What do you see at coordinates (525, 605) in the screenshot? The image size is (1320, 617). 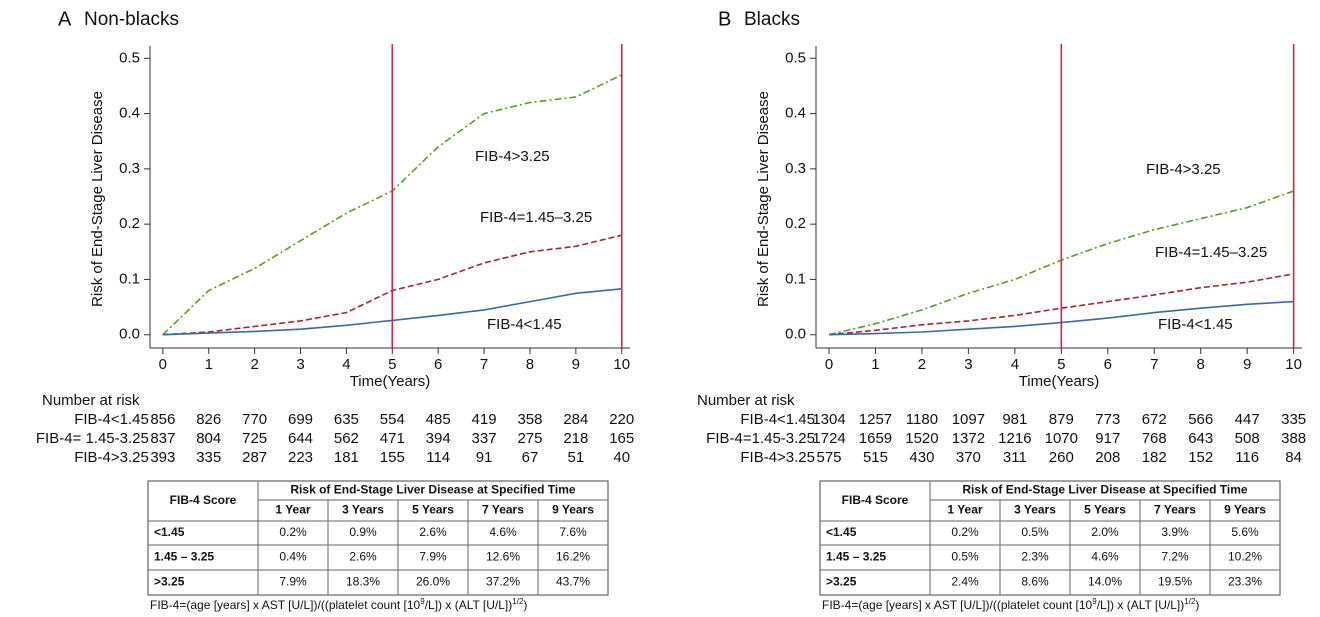 I see `footnote-part: )` at bounding box center [525, 605].